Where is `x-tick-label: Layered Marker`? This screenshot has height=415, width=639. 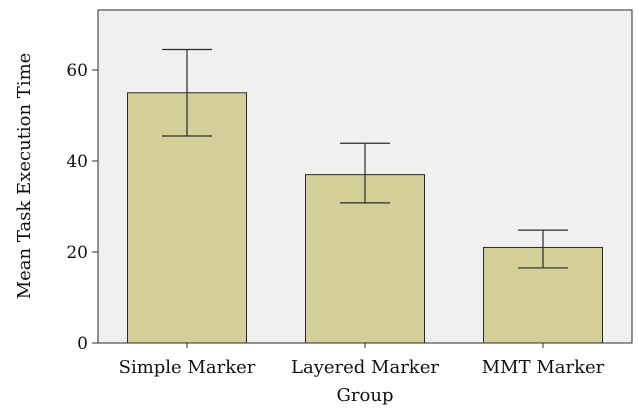 x-tick-label: Layered Marker is located at coordinates (365, 367).